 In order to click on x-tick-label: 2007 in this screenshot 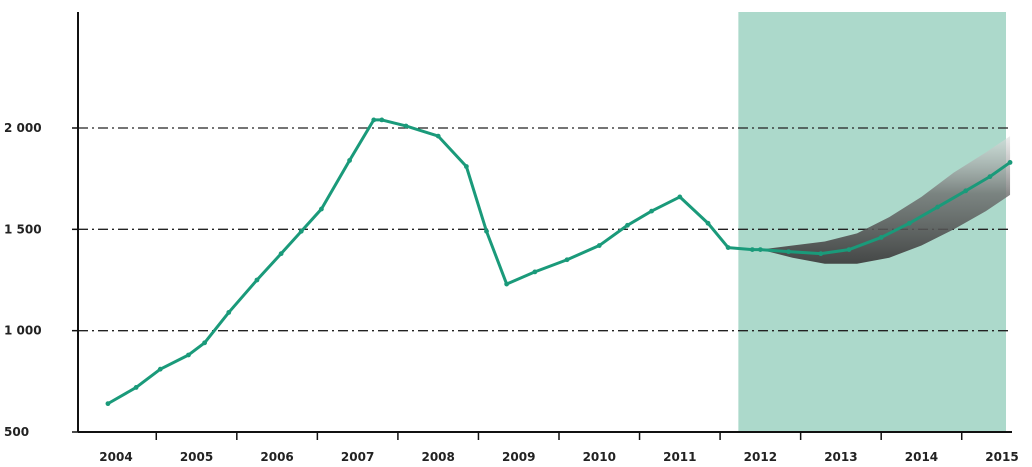, I will do `click(357, 457)`.